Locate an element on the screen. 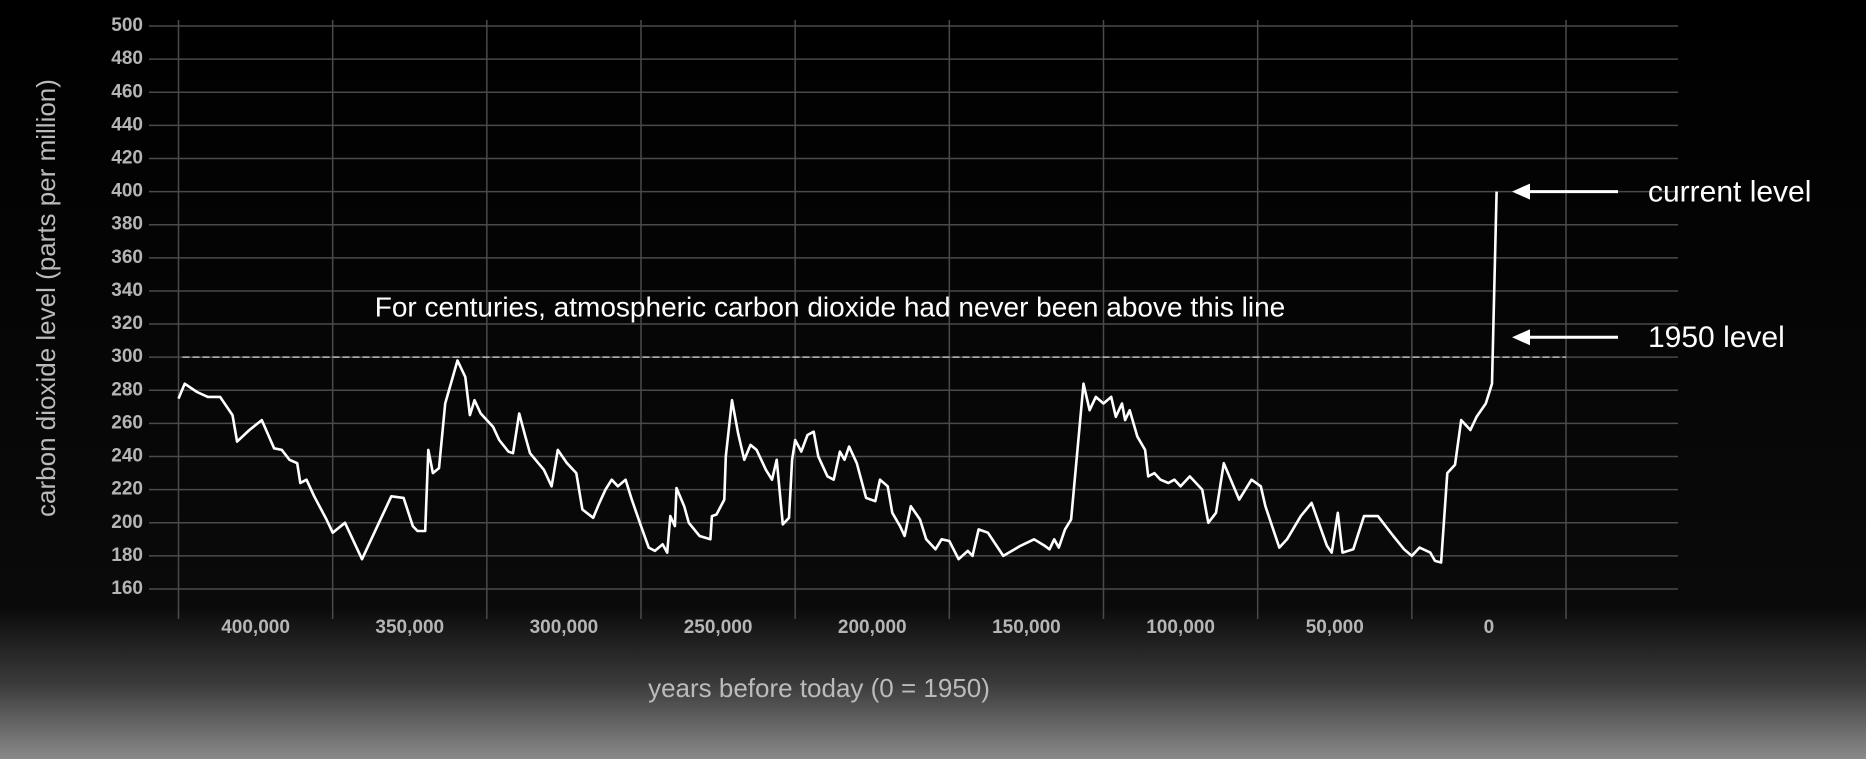  y-tick-label: 240 is located at coordinates (127, 456).